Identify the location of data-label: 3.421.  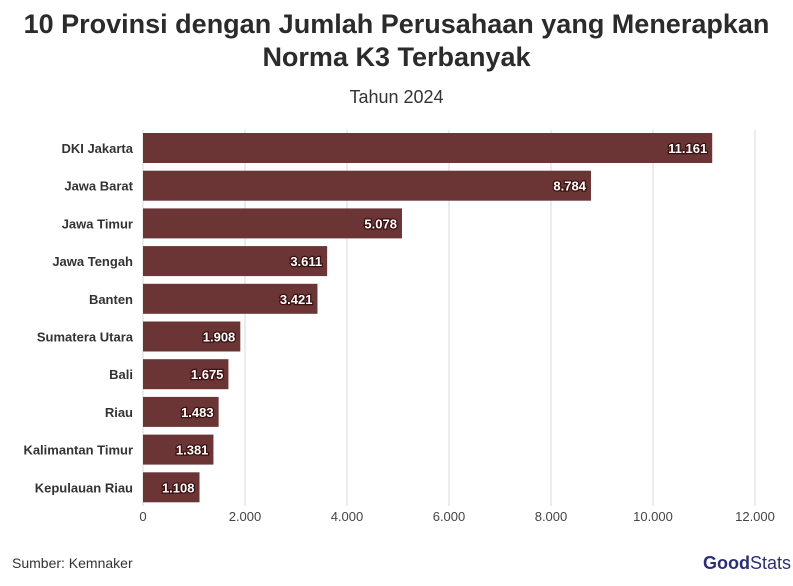
(296, 299).